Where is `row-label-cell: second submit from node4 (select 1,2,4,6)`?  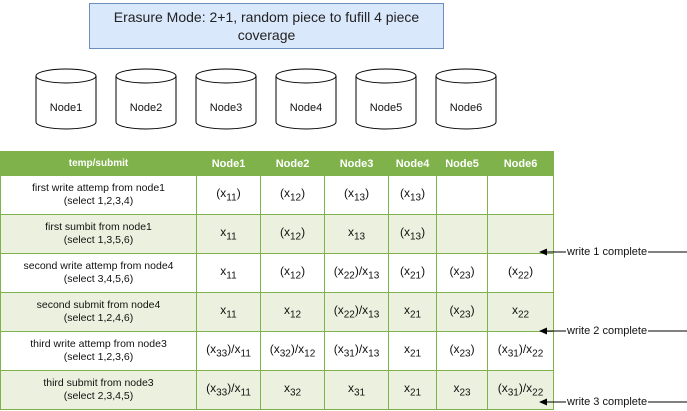 row-label-cell: second submit from node4 (select 1,2,4,6) is located at coordinates (98, 312).